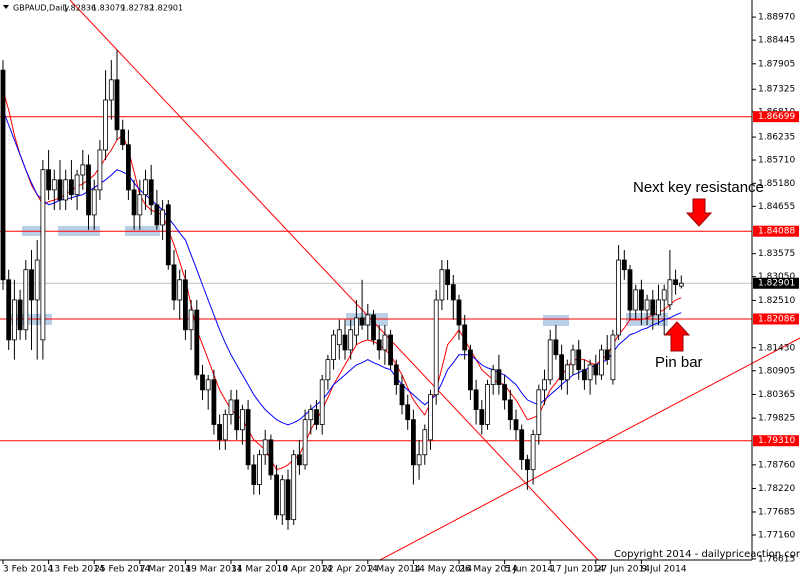  Describe the element at coordinates (776, 348) in the screenshot. I see `y-tick-label: 1.81430` at that location.